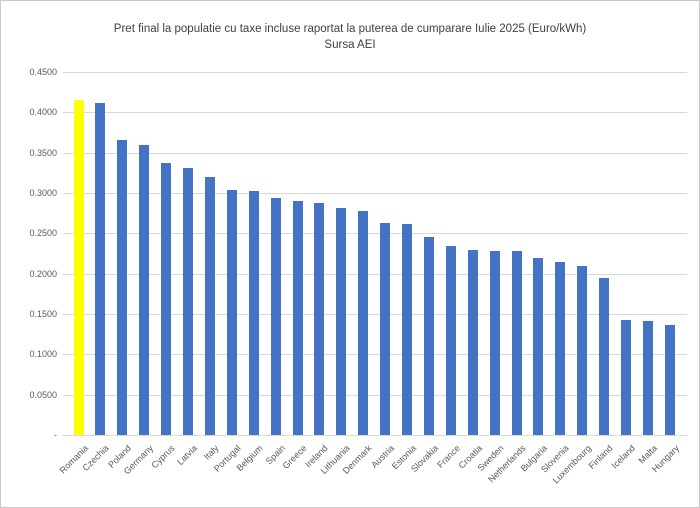  What do you see at coordinates (188, 301) in the screenshot?
I see `bar-latvia` at bounding box center [188, 301].